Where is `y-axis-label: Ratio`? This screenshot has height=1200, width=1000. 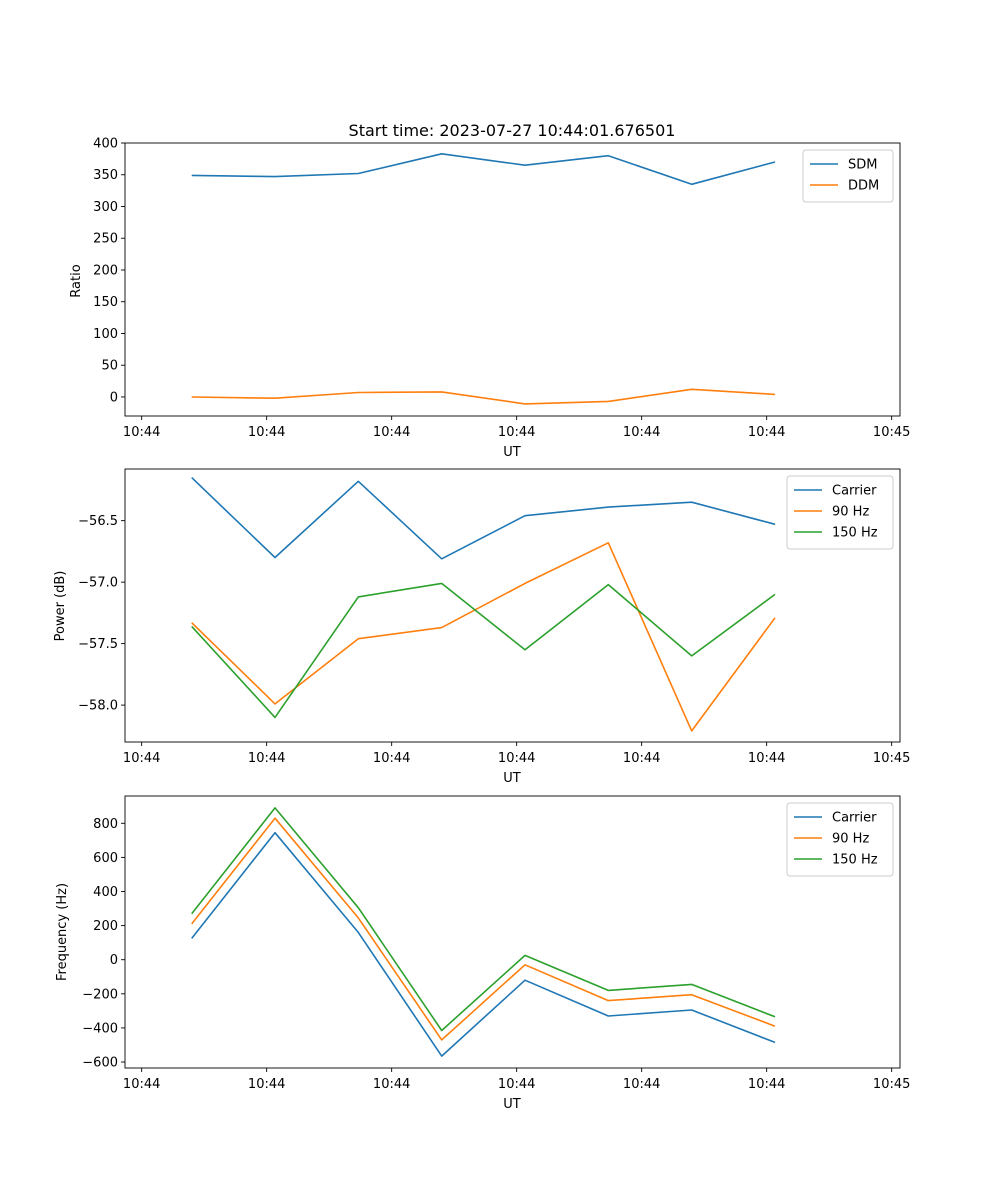 y-axis-label: Ratio is located at coordinates (76, 280).